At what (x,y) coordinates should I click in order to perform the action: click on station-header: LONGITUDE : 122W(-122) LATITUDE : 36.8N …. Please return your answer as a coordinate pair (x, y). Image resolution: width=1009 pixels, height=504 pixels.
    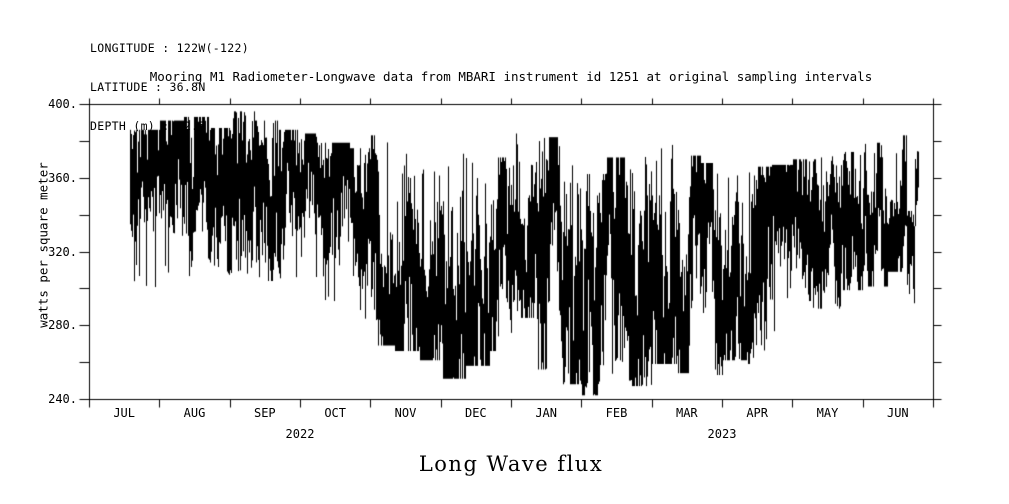
    Looking at the image, I should click on (169, 87).